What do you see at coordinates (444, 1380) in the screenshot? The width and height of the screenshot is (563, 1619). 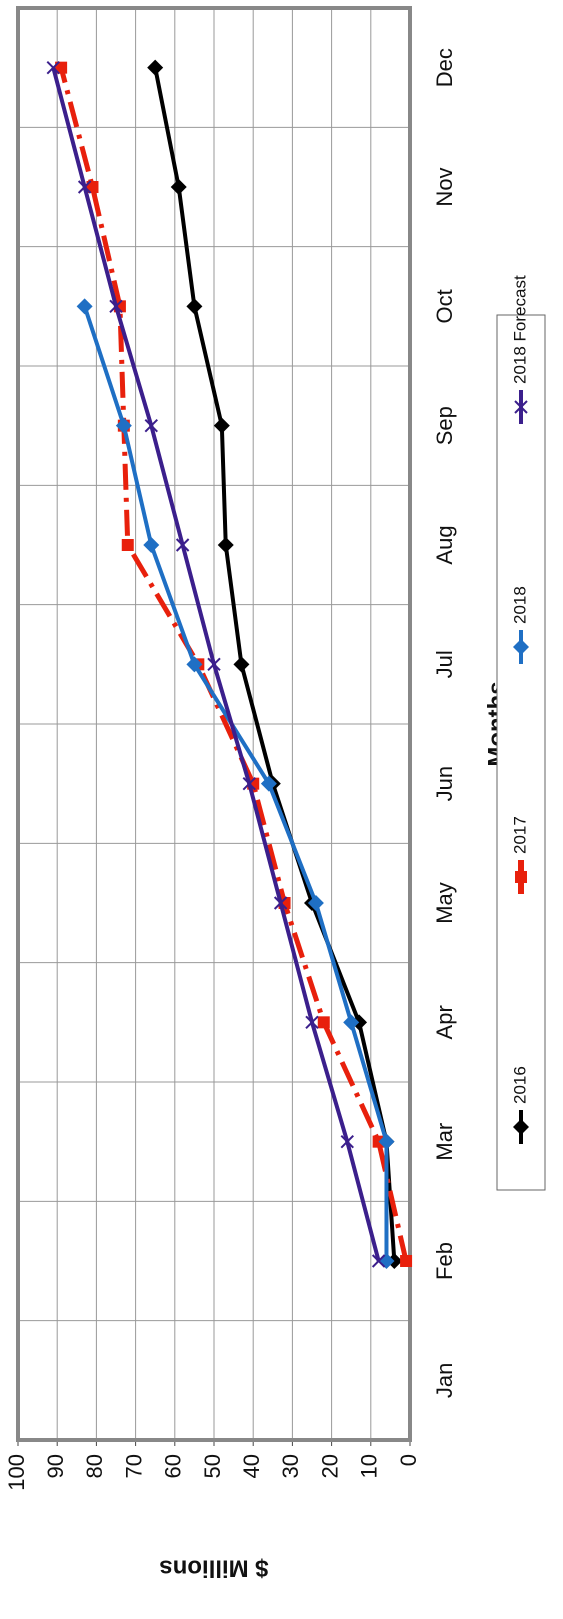 I see `x-tick-label: Jan` at bounding box center [444, 1380].